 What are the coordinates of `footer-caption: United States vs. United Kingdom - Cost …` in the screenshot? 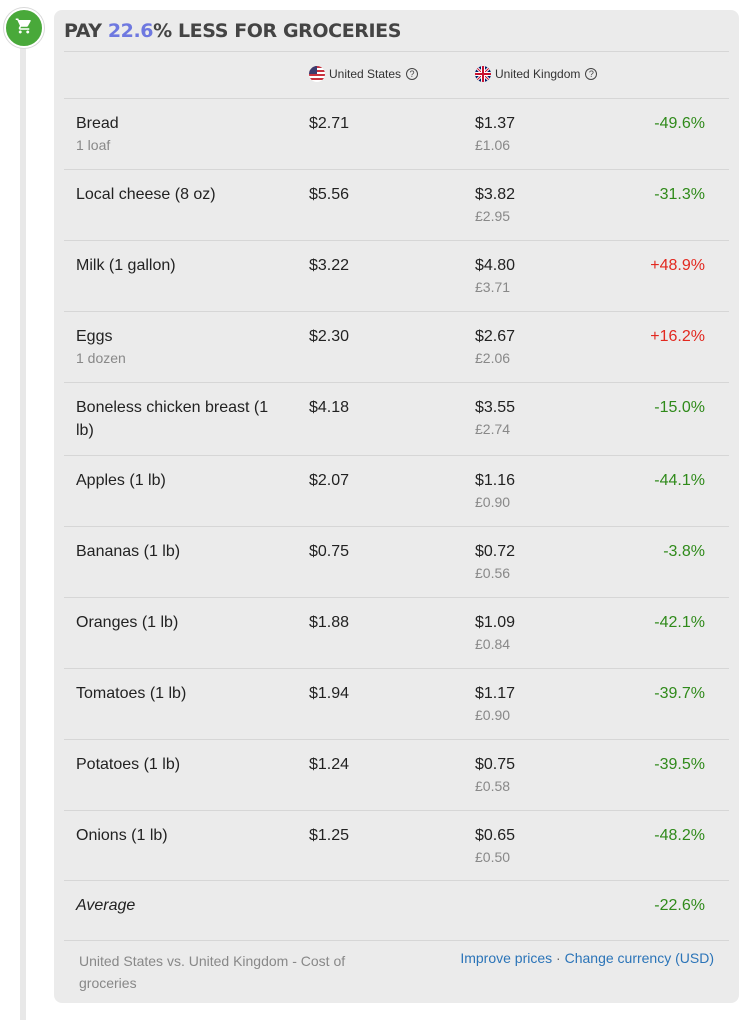 It's located at (212, 972).